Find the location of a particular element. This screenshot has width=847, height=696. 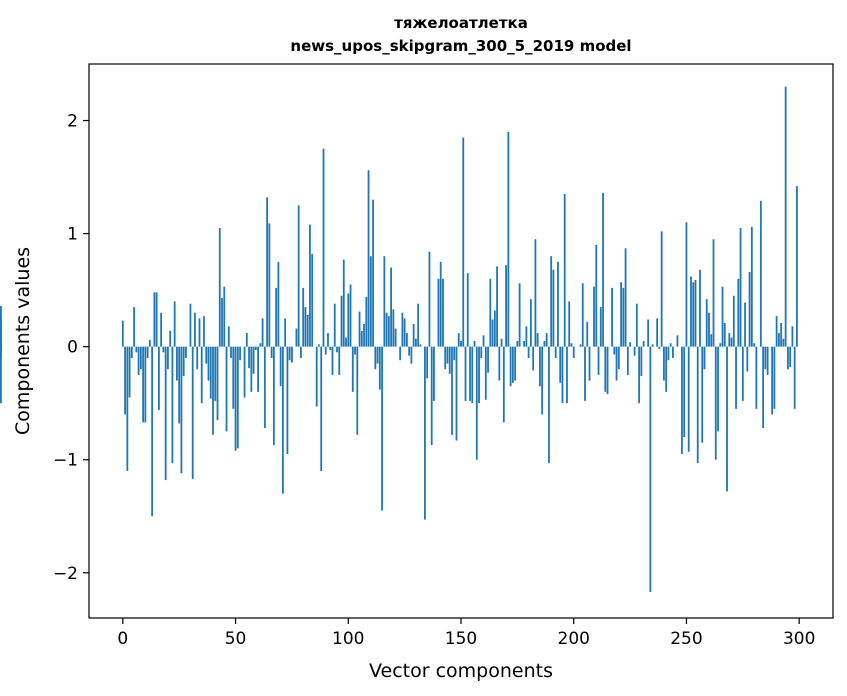

chart-subtitle: news_upos_skipgram_300_5_2019 model is located at coordinates (460, 46).